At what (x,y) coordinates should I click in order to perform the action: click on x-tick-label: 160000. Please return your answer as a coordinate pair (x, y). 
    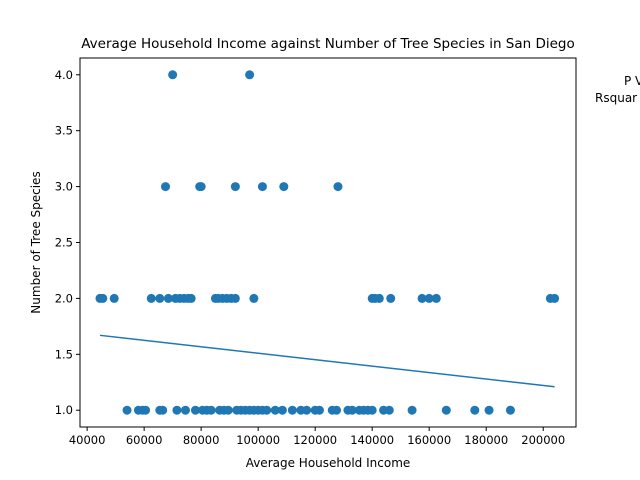
    Looking at the image, I should click on (429, 440).